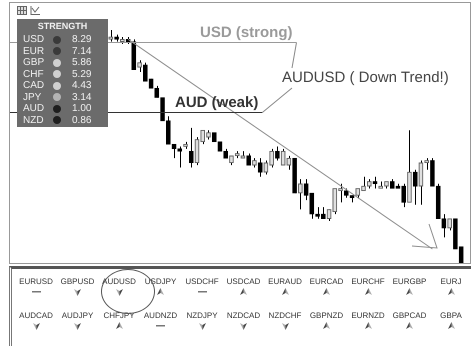 The height and width of the screenshot is (362, 474). What do you see at coordinates (246, 33) in the screenshot?
I see `ref-line-label: USD (strong)` at bounding box center [246, 33].